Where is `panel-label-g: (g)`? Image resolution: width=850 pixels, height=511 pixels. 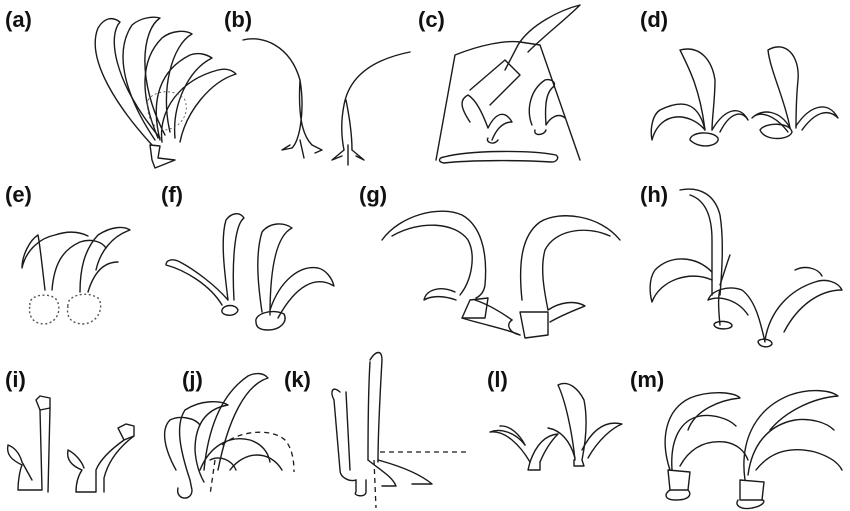
panel-label-g: (g) is located at coordinates (373, 194).